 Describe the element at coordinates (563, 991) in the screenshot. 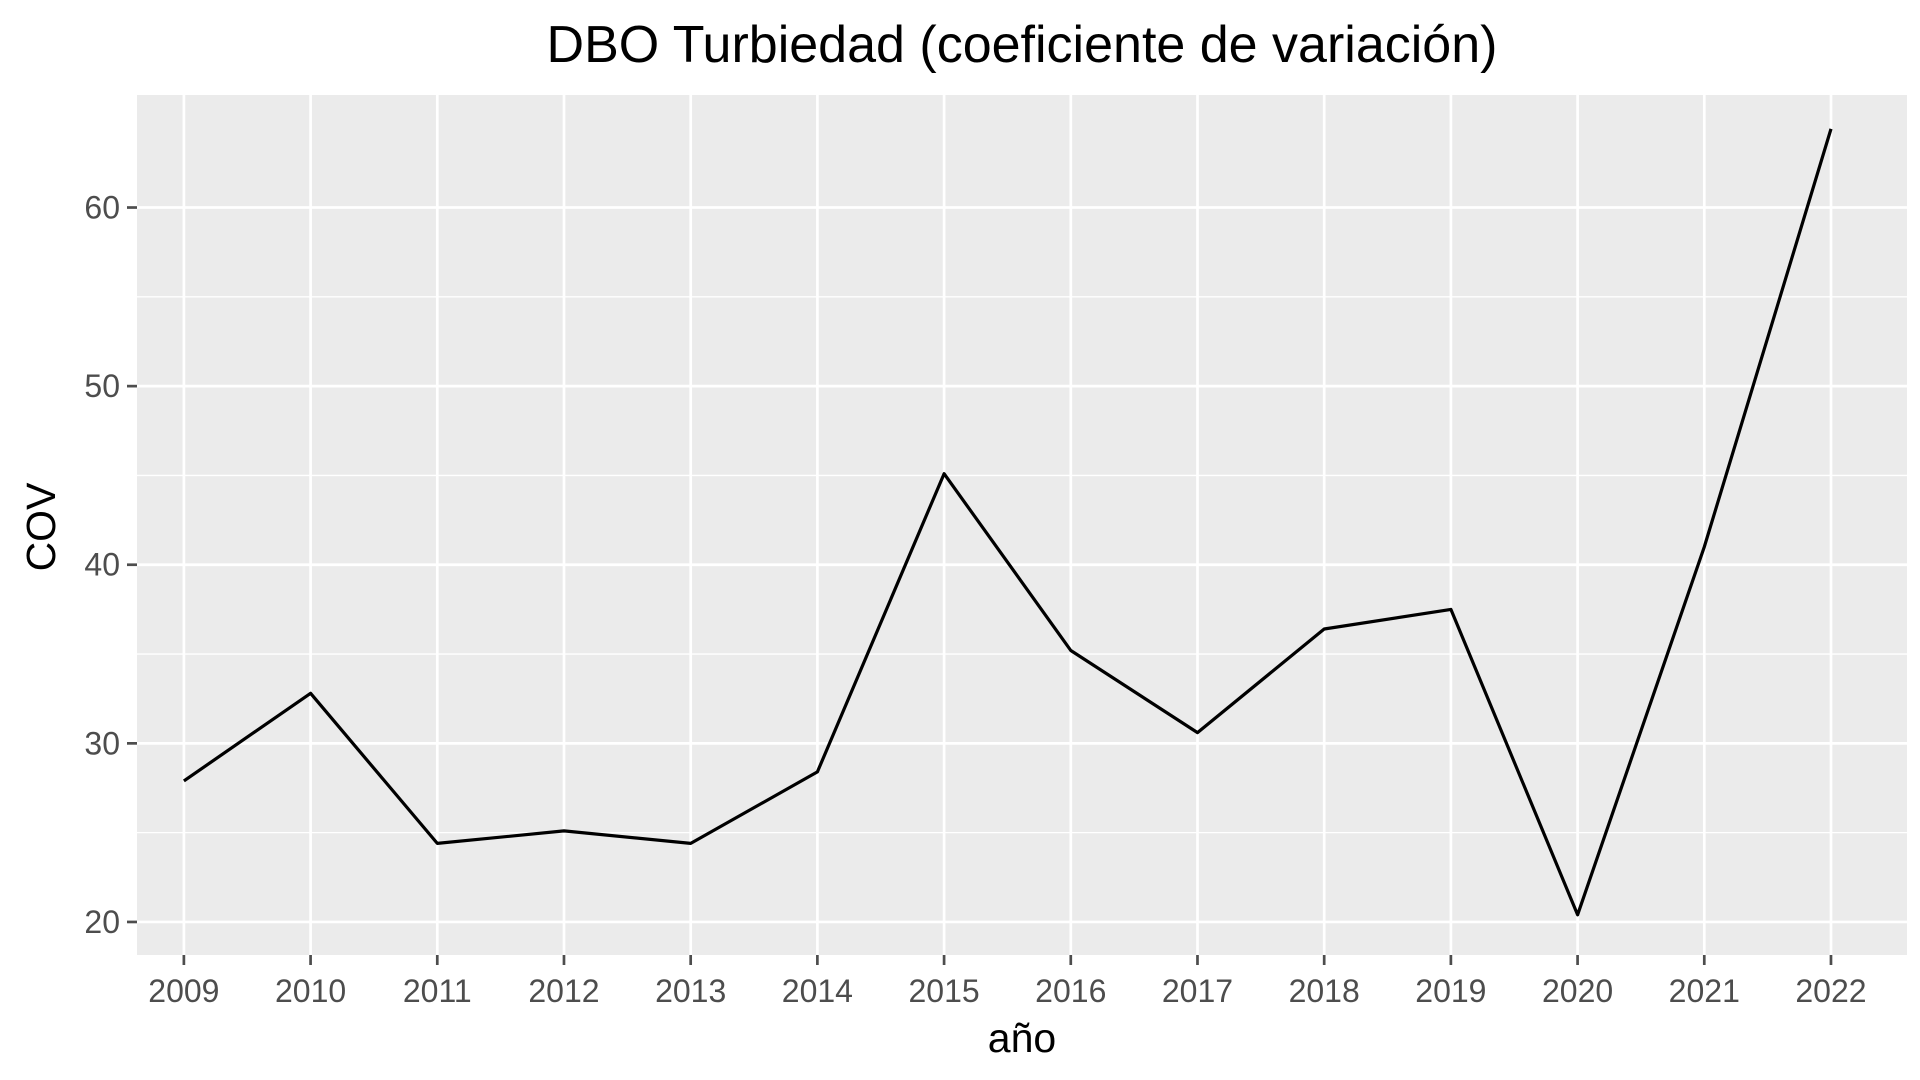

I see `x-tick-label: 2012` at that location.